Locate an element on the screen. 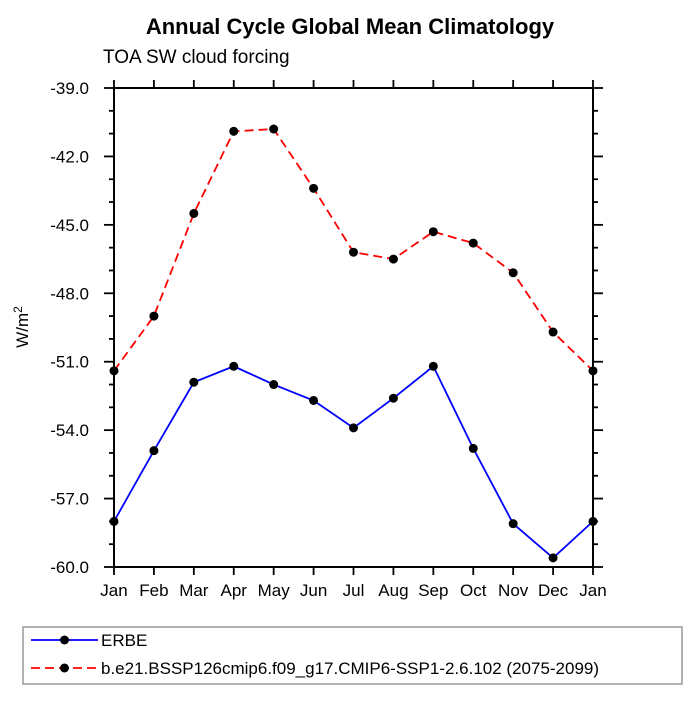 The width and height of the screenshot is (700, 705). x-tick-label: Apr is located at coordinates (234, 590).